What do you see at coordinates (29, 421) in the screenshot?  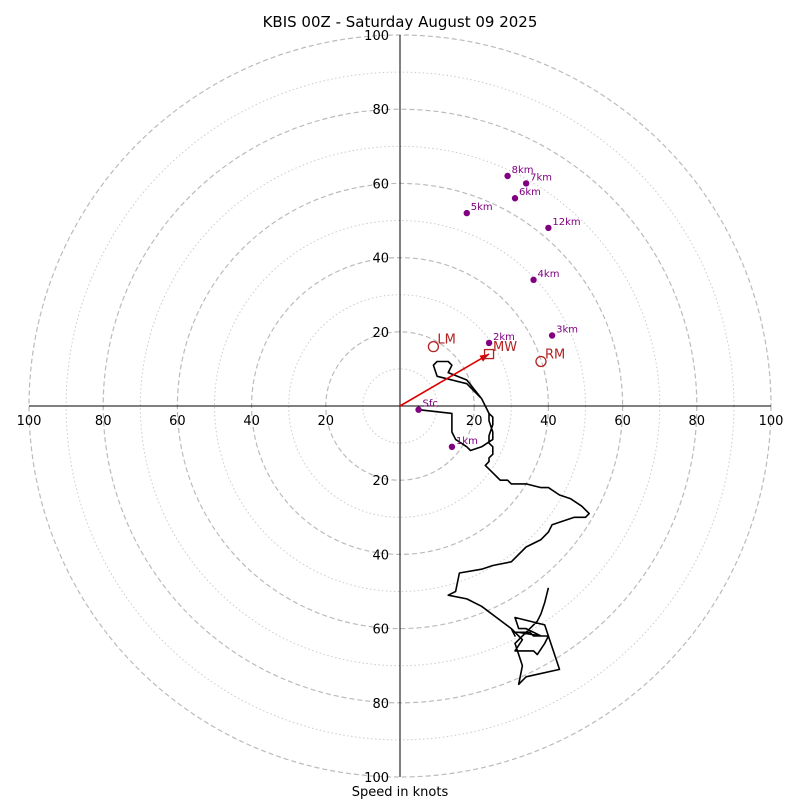 I see `tick-label-left: 100` at bounding box center [29, 421].